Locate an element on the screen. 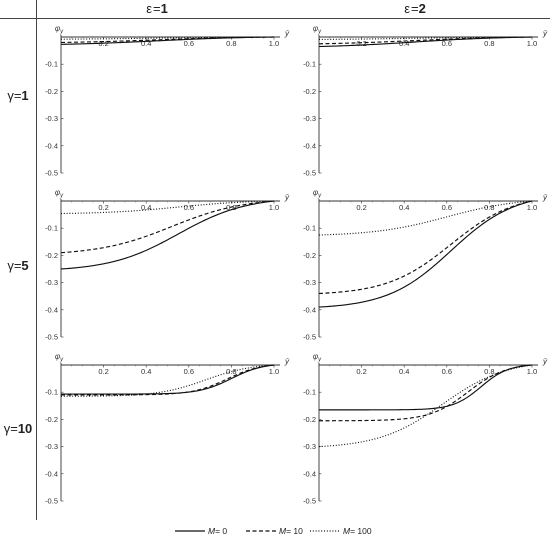 This screenshot has height=540, width=550. column-header-eps-1: ε=1 is located at coordinates (157, 8).